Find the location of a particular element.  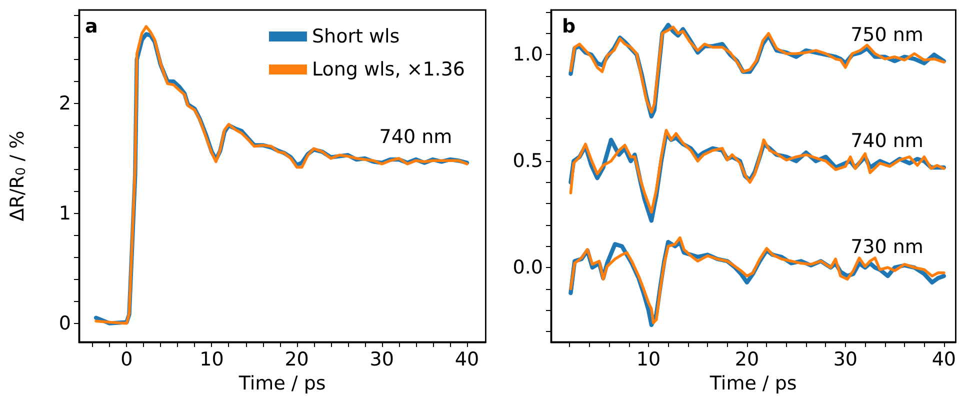

annotation: 730 nm is located at coordinates (887, 247).